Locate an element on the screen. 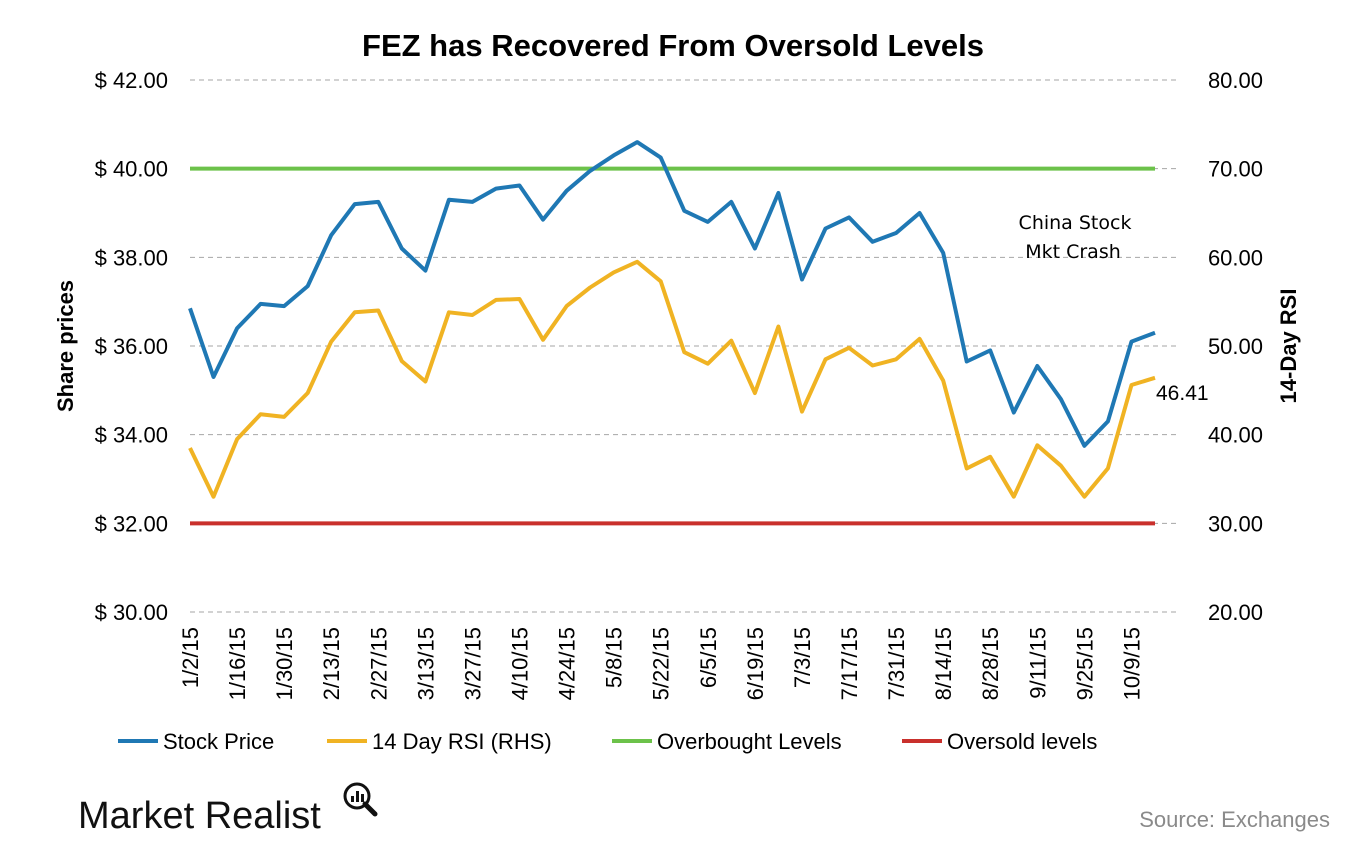  legend-label-oversold: Oversold levels is located at coordinates (1022, 741).